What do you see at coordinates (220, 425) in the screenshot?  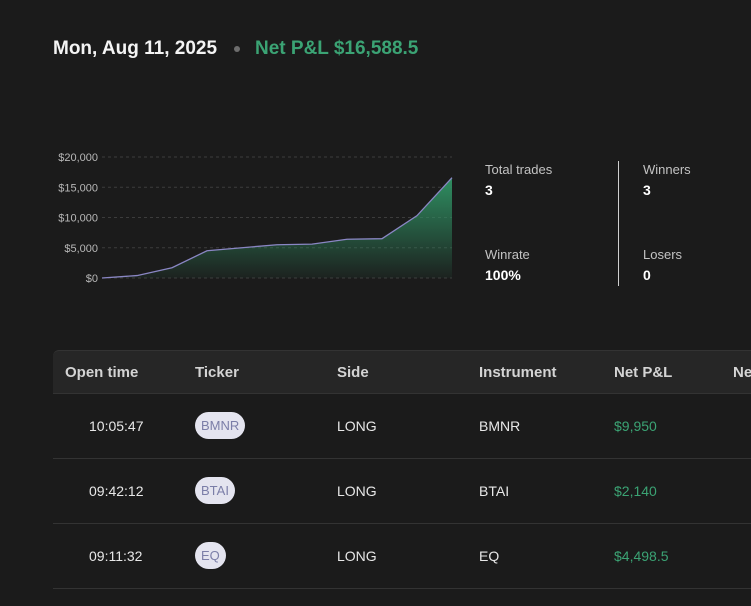 I see `ticker-badge: BMNR` at bounding box center [220, 425].